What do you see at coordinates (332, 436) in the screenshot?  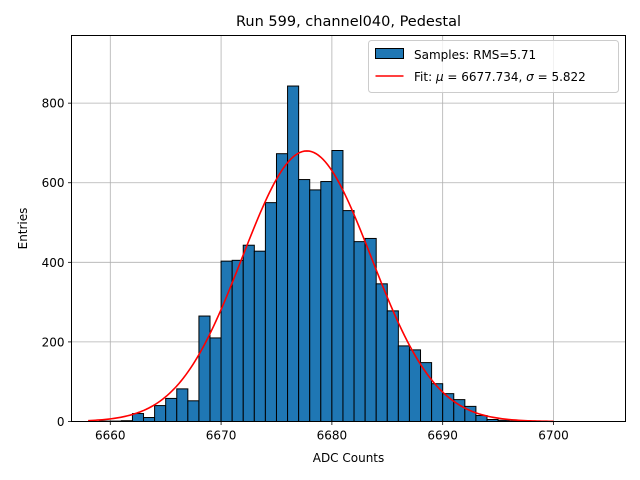 I see `x-tick-label: 6680` at bounding box center [332, 436].